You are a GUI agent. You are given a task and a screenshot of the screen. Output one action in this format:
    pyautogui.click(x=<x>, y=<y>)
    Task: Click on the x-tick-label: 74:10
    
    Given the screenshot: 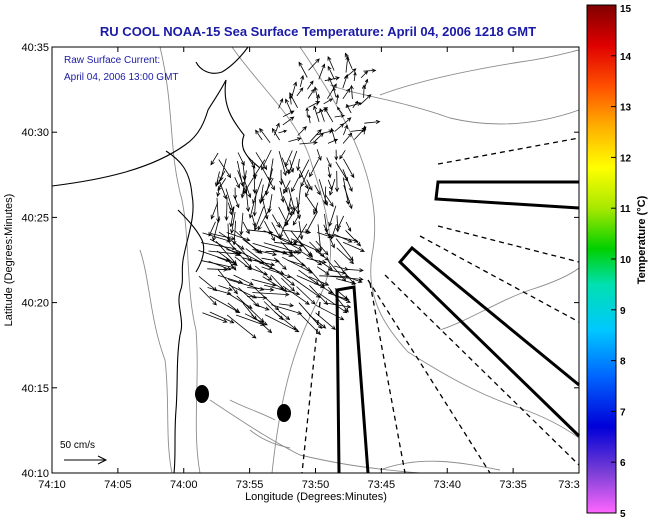 What is the action you would take?
    pyautogui.click(x=52, y=485)
    